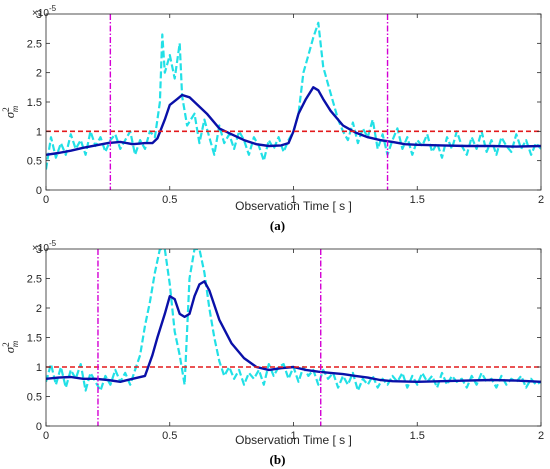 This screenshot has height=469, width=550. What do you see at coordinates (278, 459) in the screenshot?
I see `panel-label: (b)` at bounding box center [278, 459].